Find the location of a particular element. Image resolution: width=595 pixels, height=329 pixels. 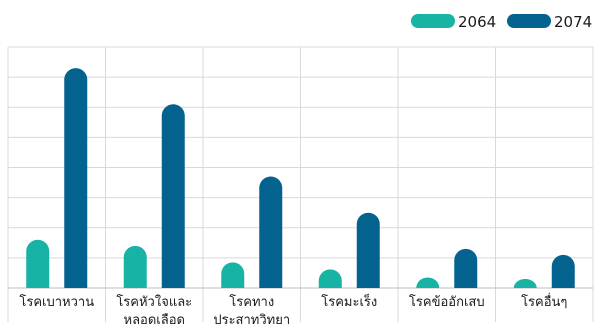

x-tick-label: ประสาทวิทยา is located at coordinates (251, 320).